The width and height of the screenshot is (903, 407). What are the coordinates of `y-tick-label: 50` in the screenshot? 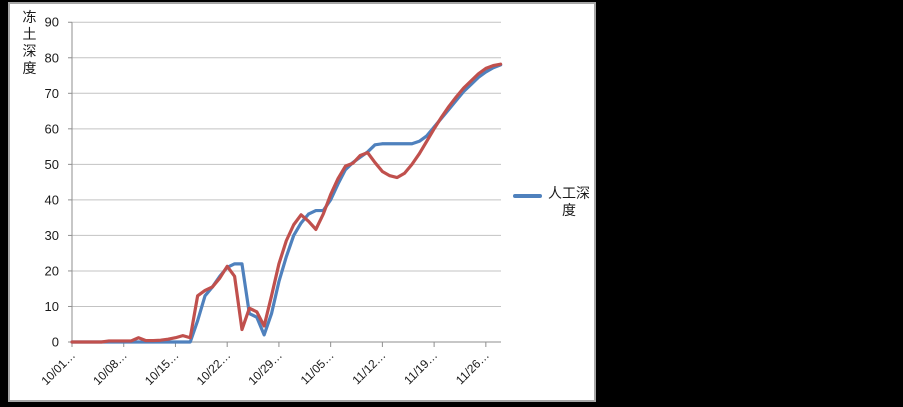 It's located at (52, 164).